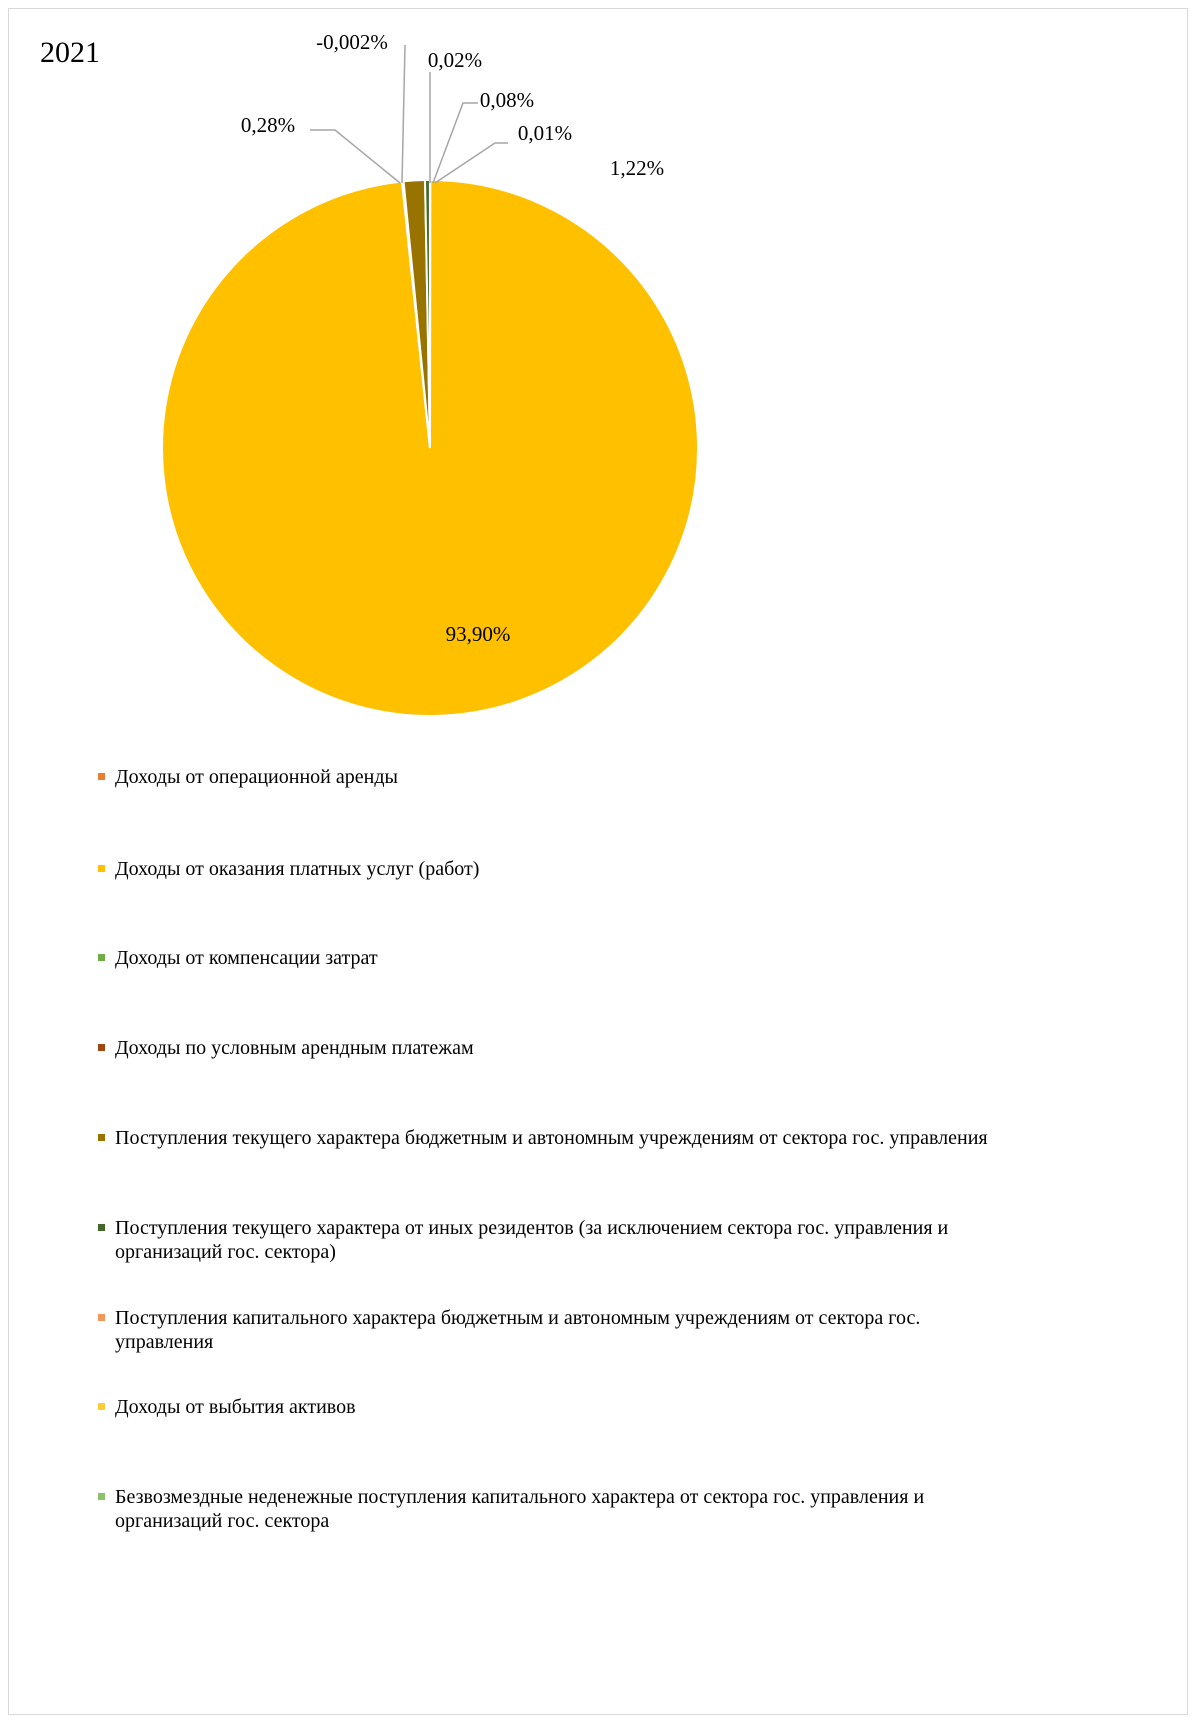 This screenshot has height=1725, width=1198. Describe the element at coordinates (478, 634) in the screenshot. I see `data-label: 93,90%` at that location.